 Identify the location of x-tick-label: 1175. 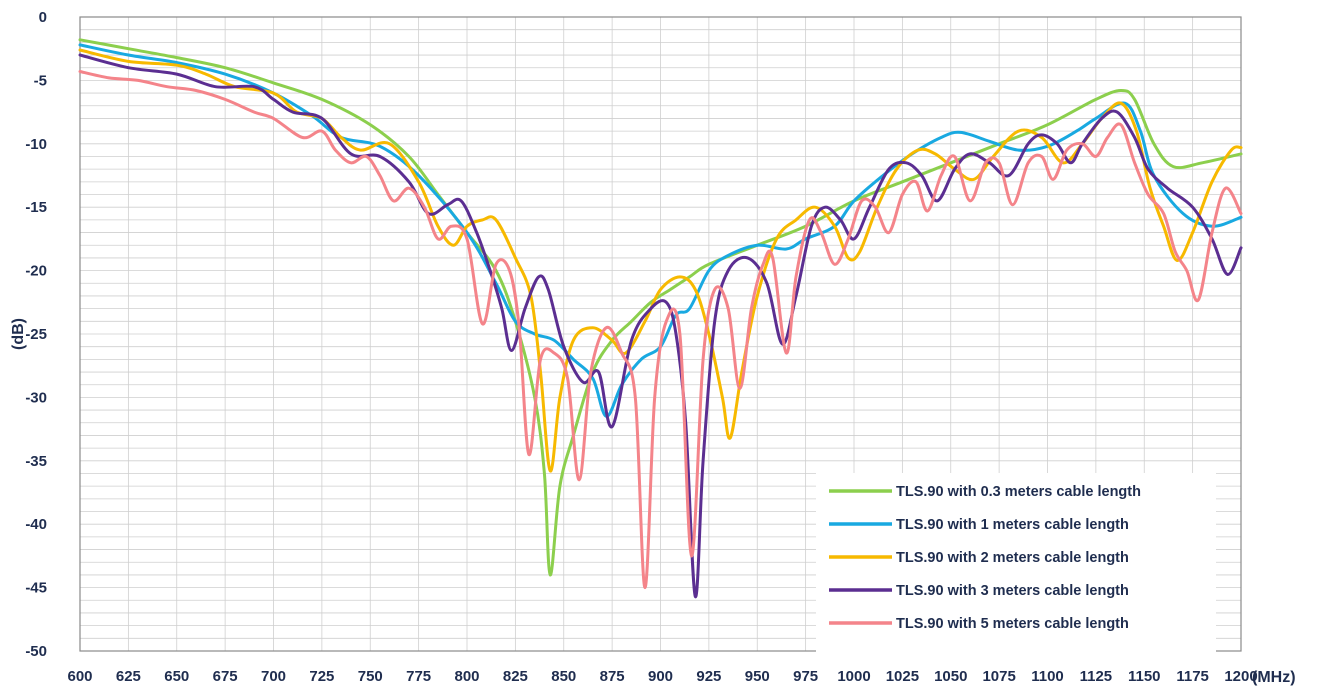
(1192, 676).